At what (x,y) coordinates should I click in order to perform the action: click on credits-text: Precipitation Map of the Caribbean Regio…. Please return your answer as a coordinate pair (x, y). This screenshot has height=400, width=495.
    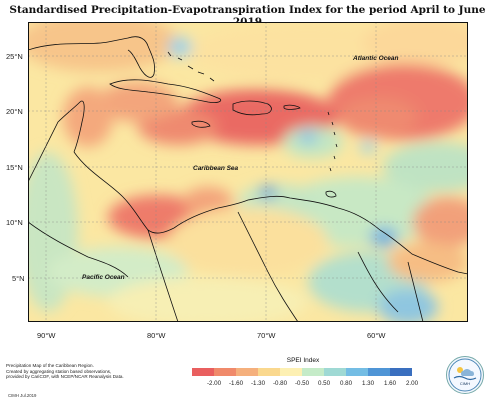
    Looking at the image, I should click on (81, 371).